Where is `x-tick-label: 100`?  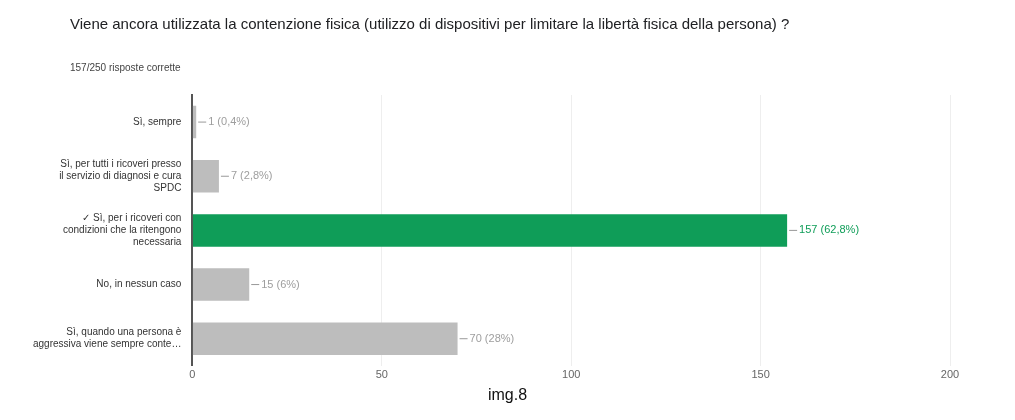 x-tick-label: 100 is located at coordinates (571, 374).